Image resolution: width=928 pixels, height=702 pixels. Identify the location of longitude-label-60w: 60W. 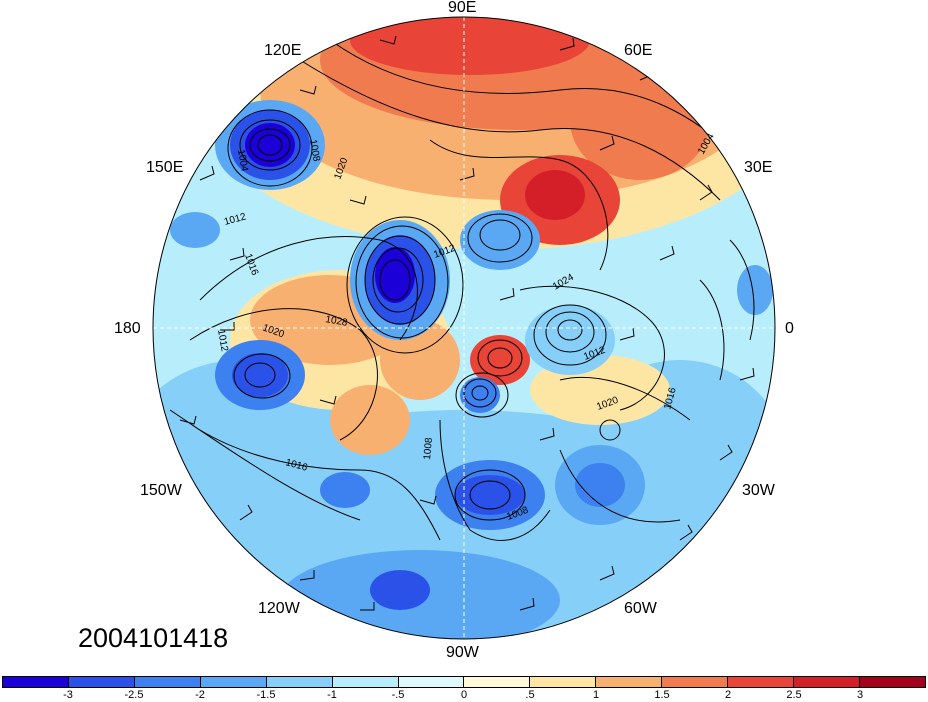
(640, 608).